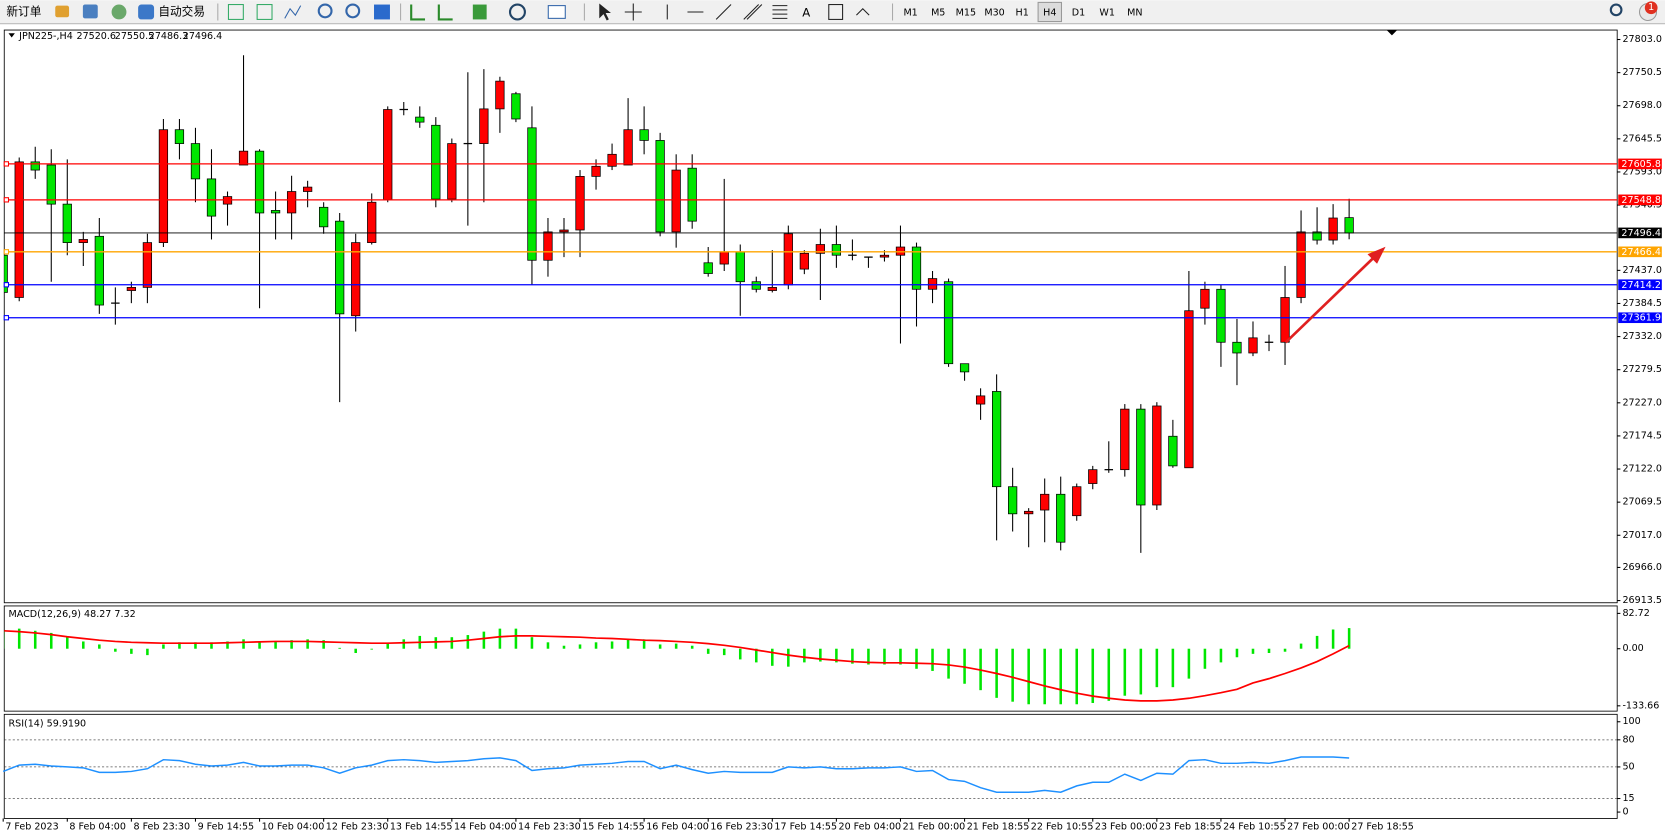 The width and height of the screenshot is (1665, 840). I want to click on macd-plot, so click(677, 666).